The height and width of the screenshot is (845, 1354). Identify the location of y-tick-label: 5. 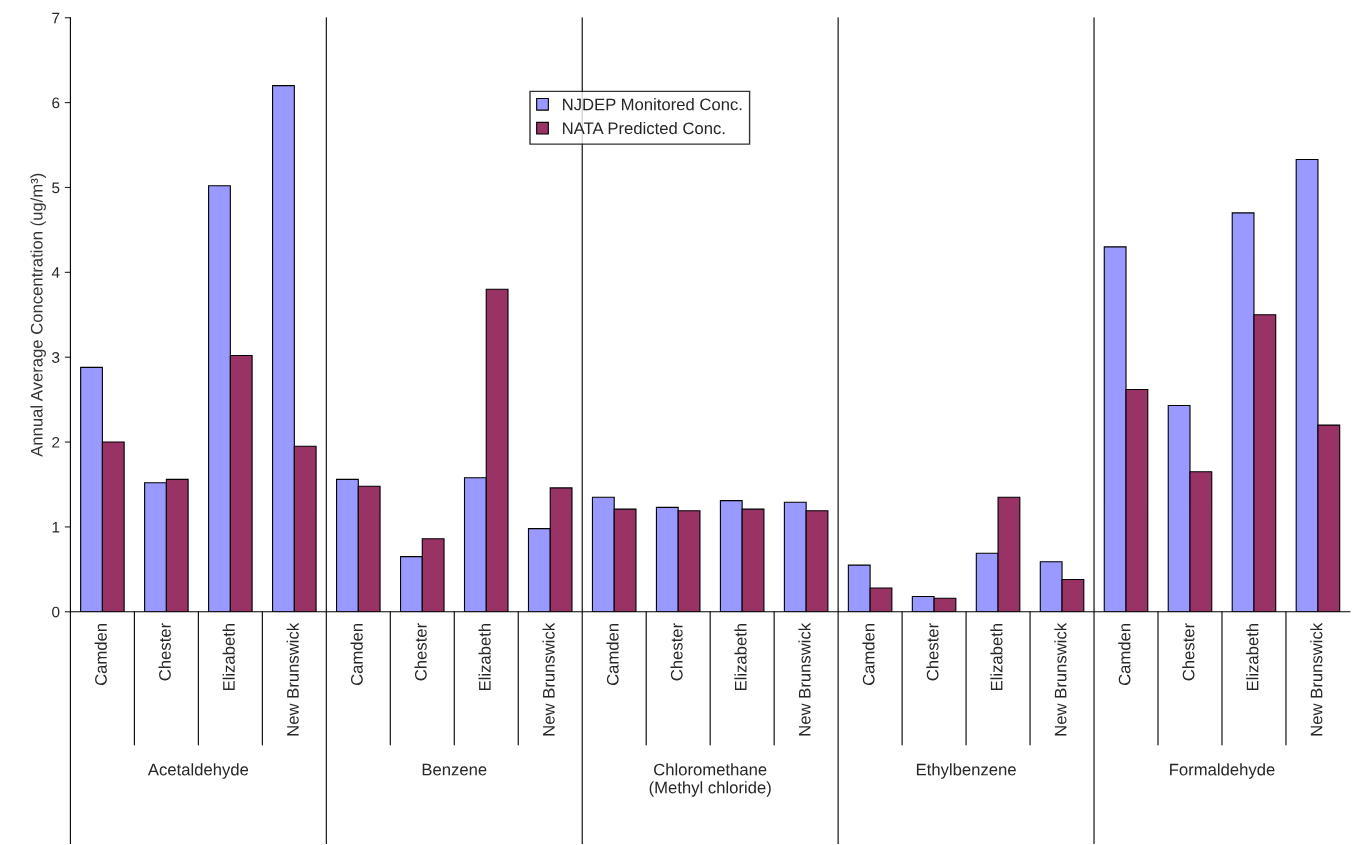
(56, 188).